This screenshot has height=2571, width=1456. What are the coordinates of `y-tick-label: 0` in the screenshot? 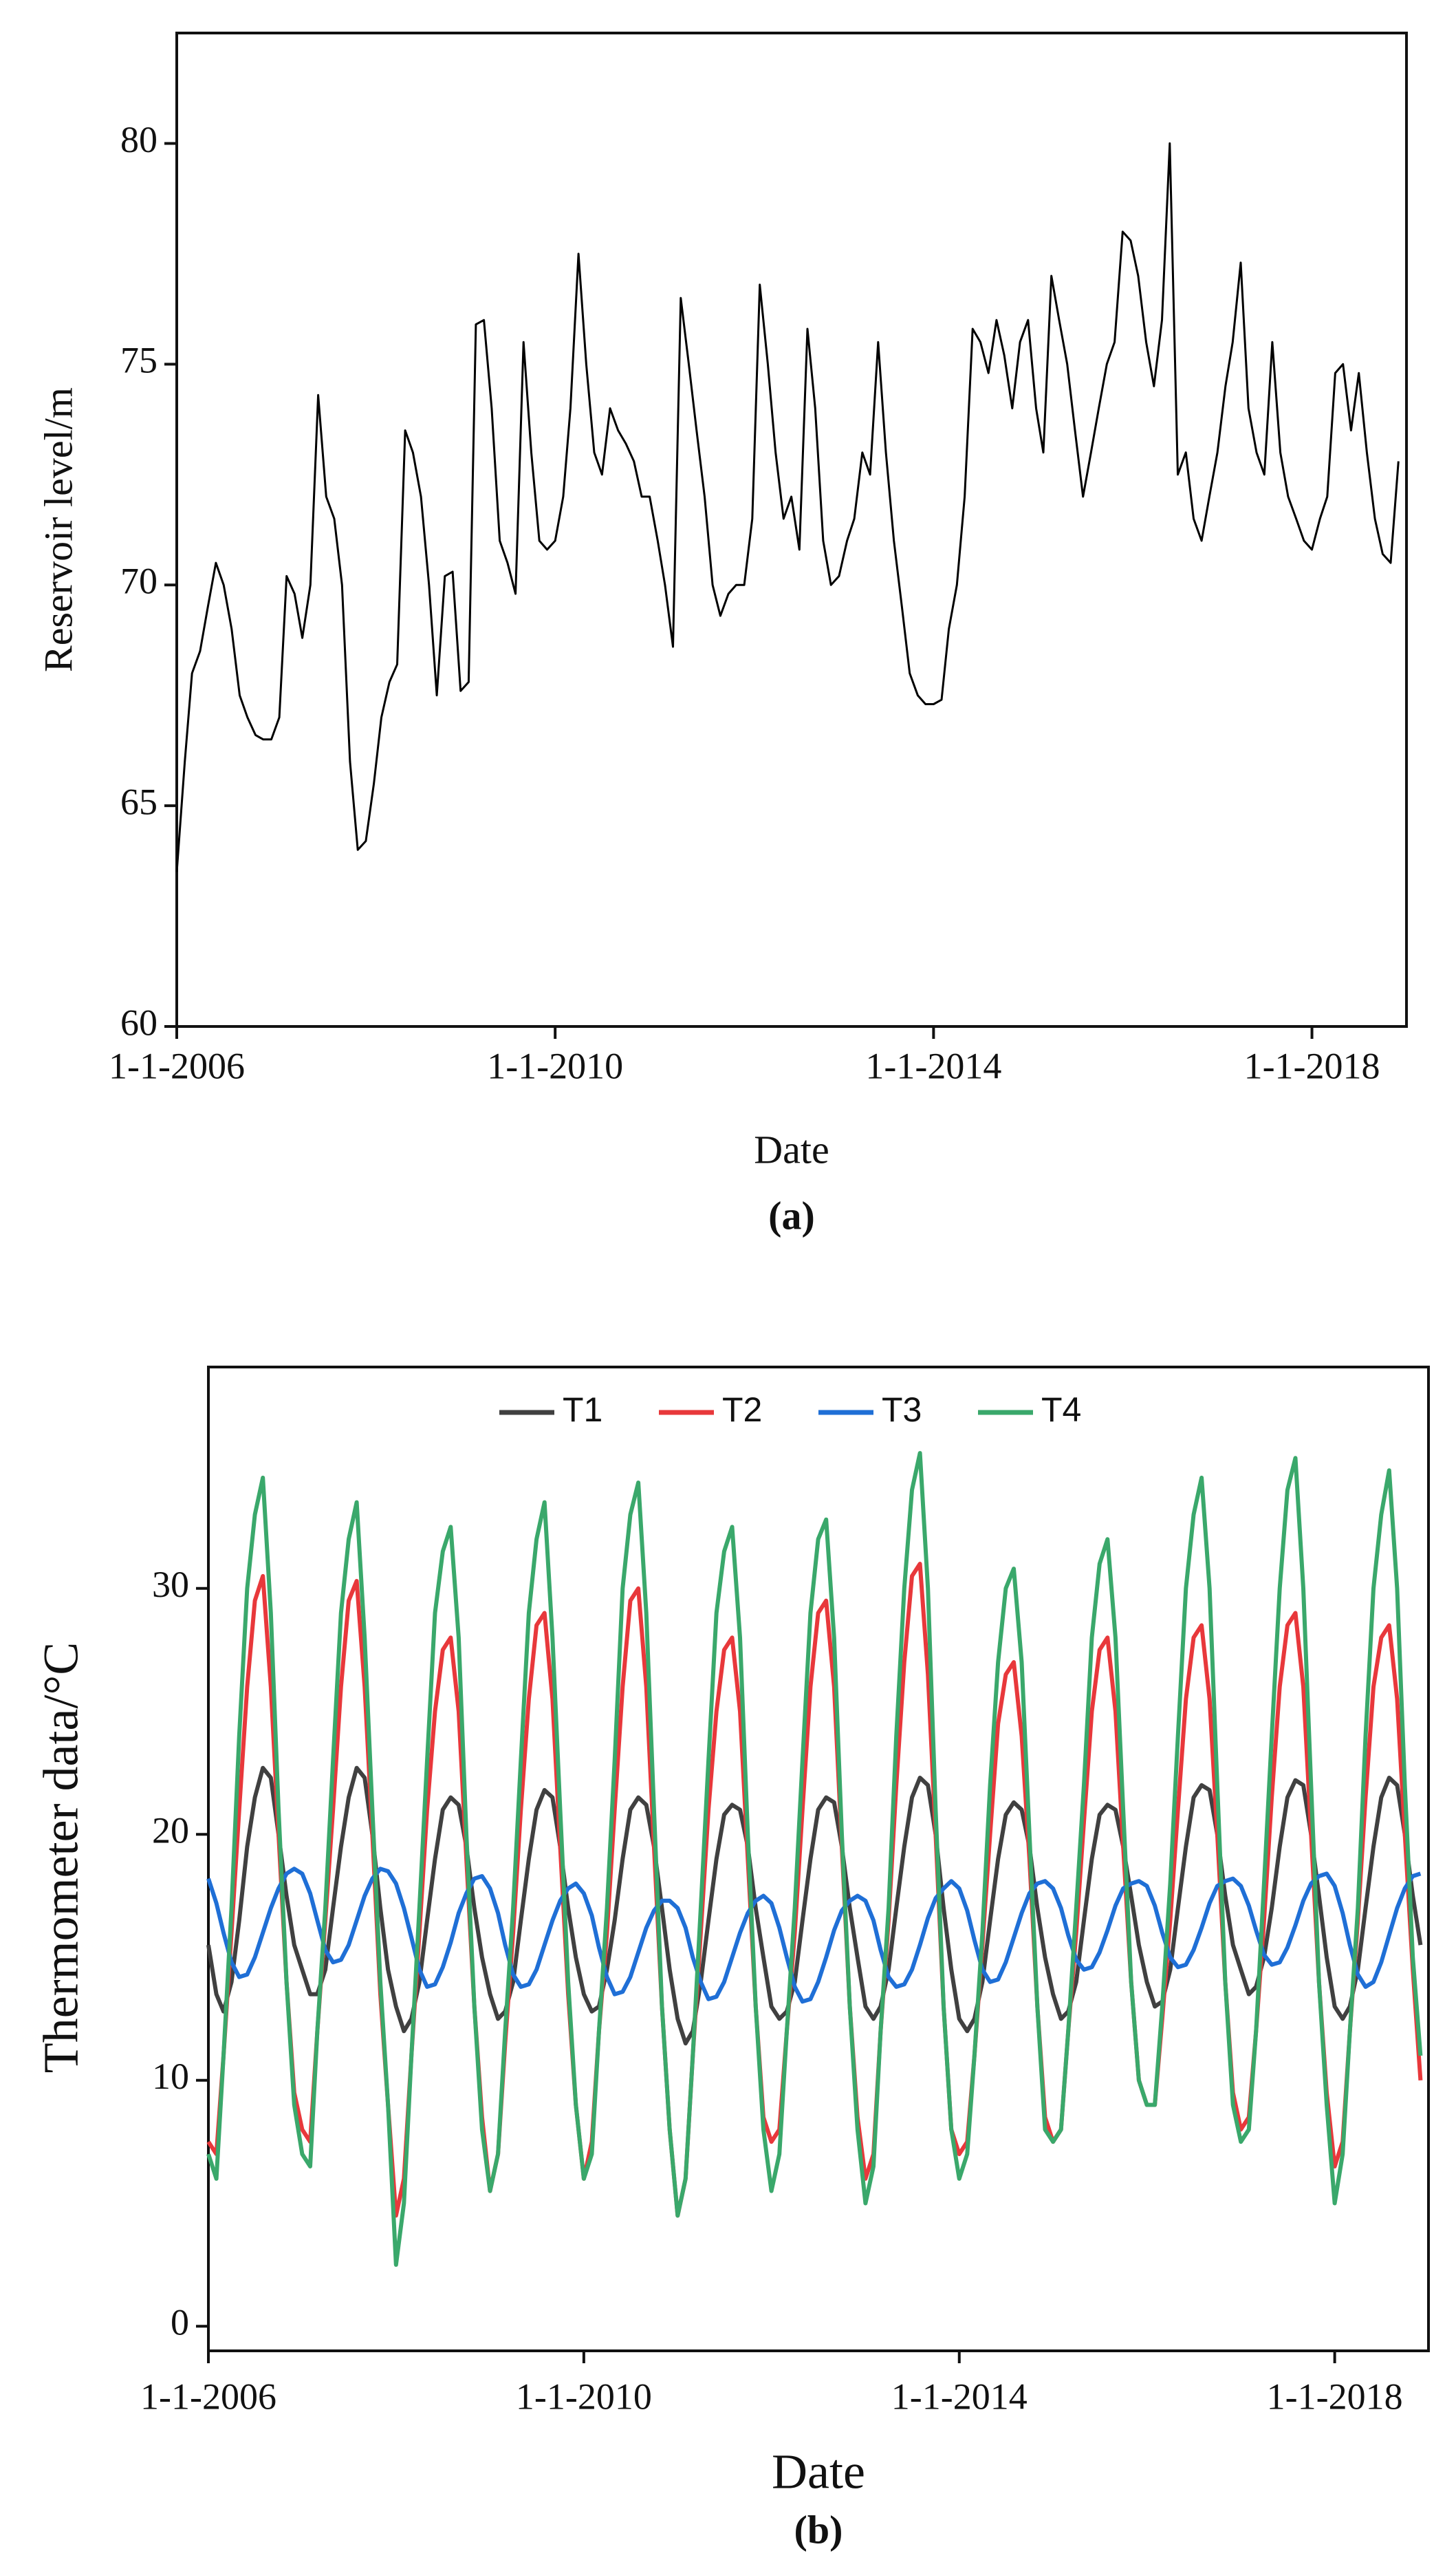 It's located at (180, 2322).